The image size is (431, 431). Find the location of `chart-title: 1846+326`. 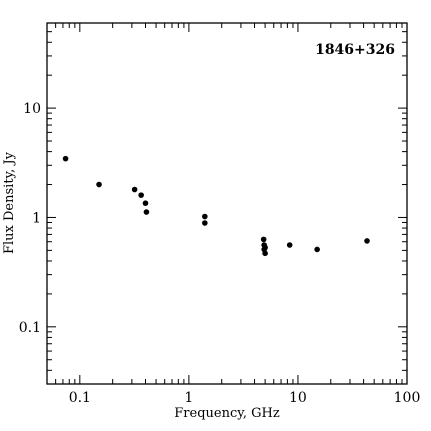

chart-title: 1846+326 is located at coordinates (355, 50).